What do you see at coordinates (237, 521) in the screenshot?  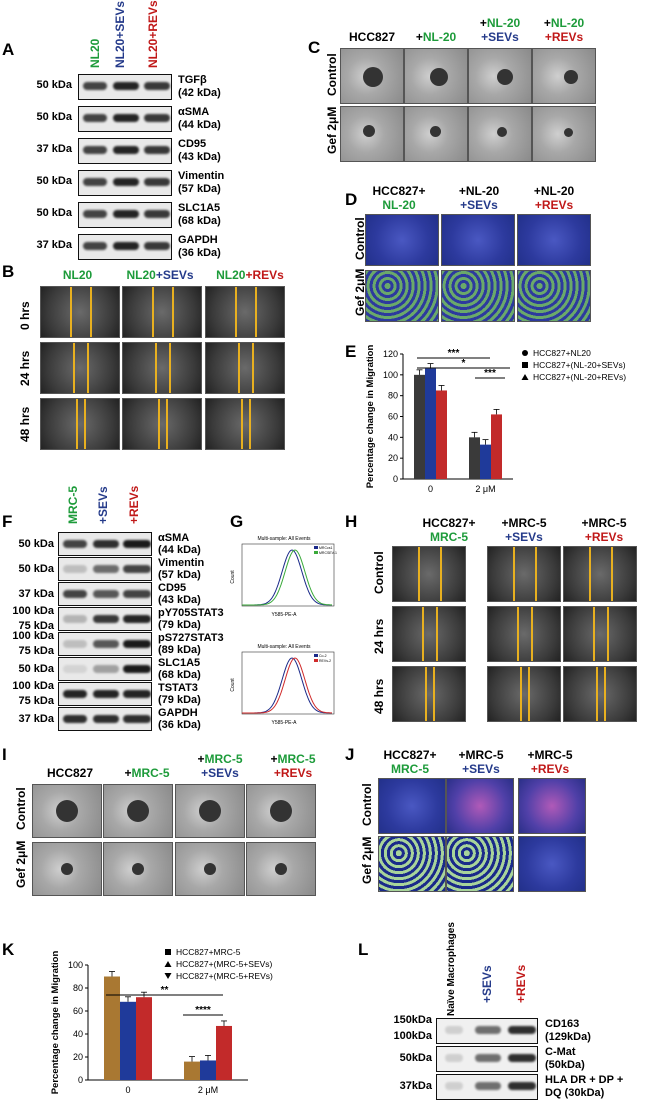 I see `panel-g-letter: G` at bounding box center [237, 521].